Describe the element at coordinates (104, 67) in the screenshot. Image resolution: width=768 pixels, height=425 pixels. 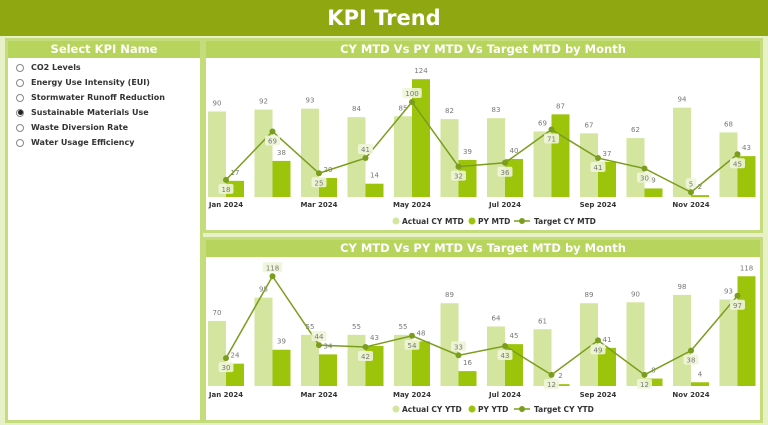
I see `slicer-option: CO2 Levels` at that location.